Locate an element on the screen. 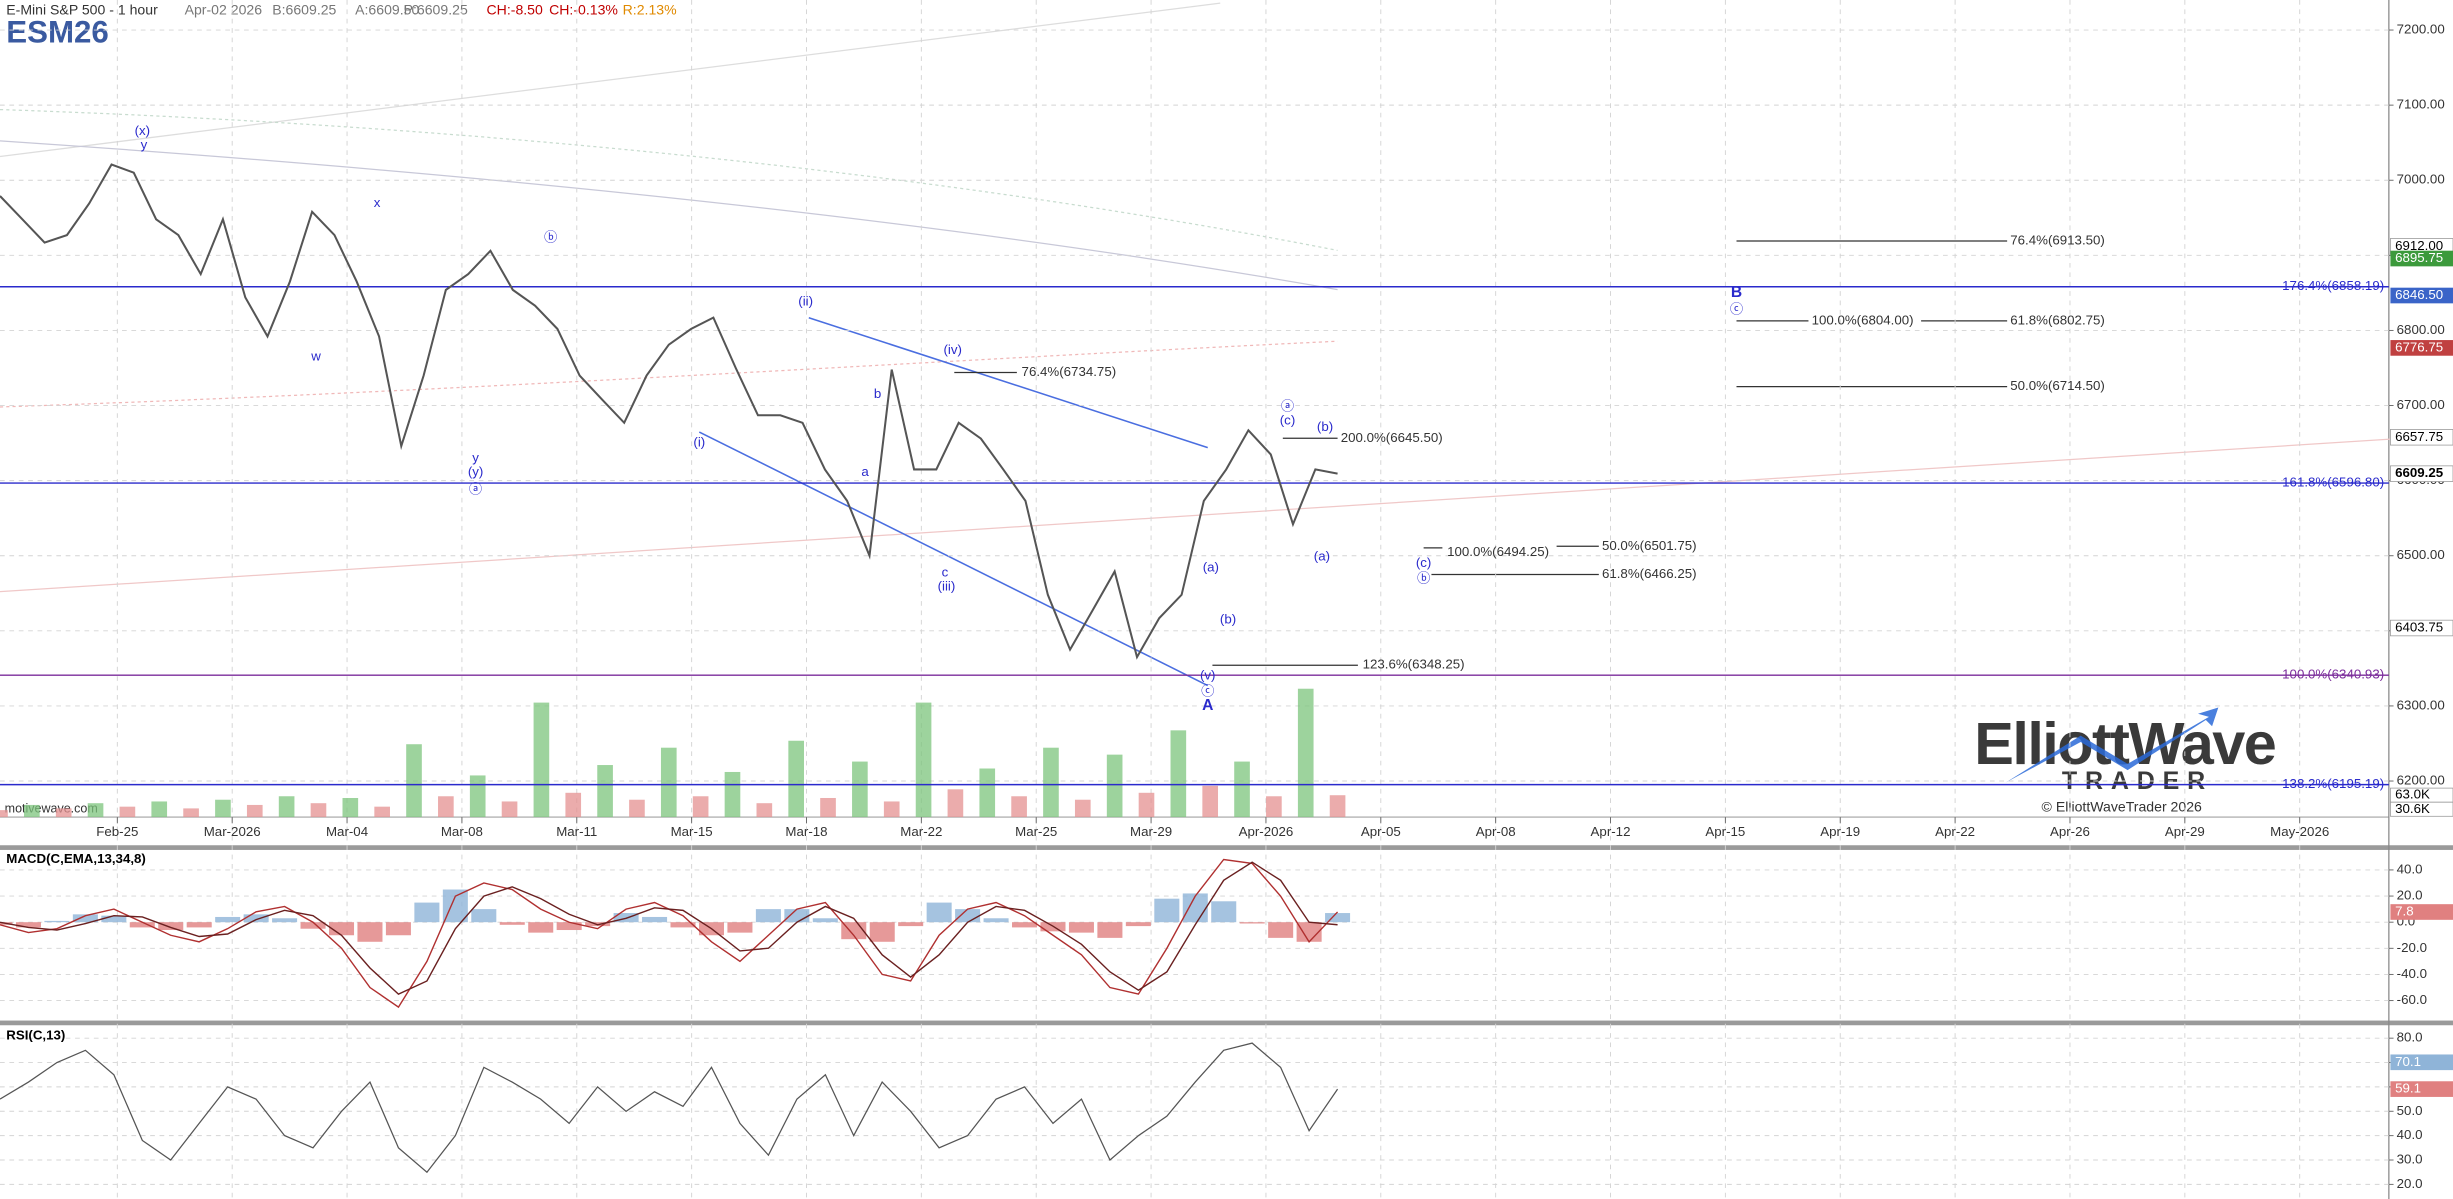 The image size is (2453, 1199). wave-label: ⓑ is located at coordinates (550, 236).